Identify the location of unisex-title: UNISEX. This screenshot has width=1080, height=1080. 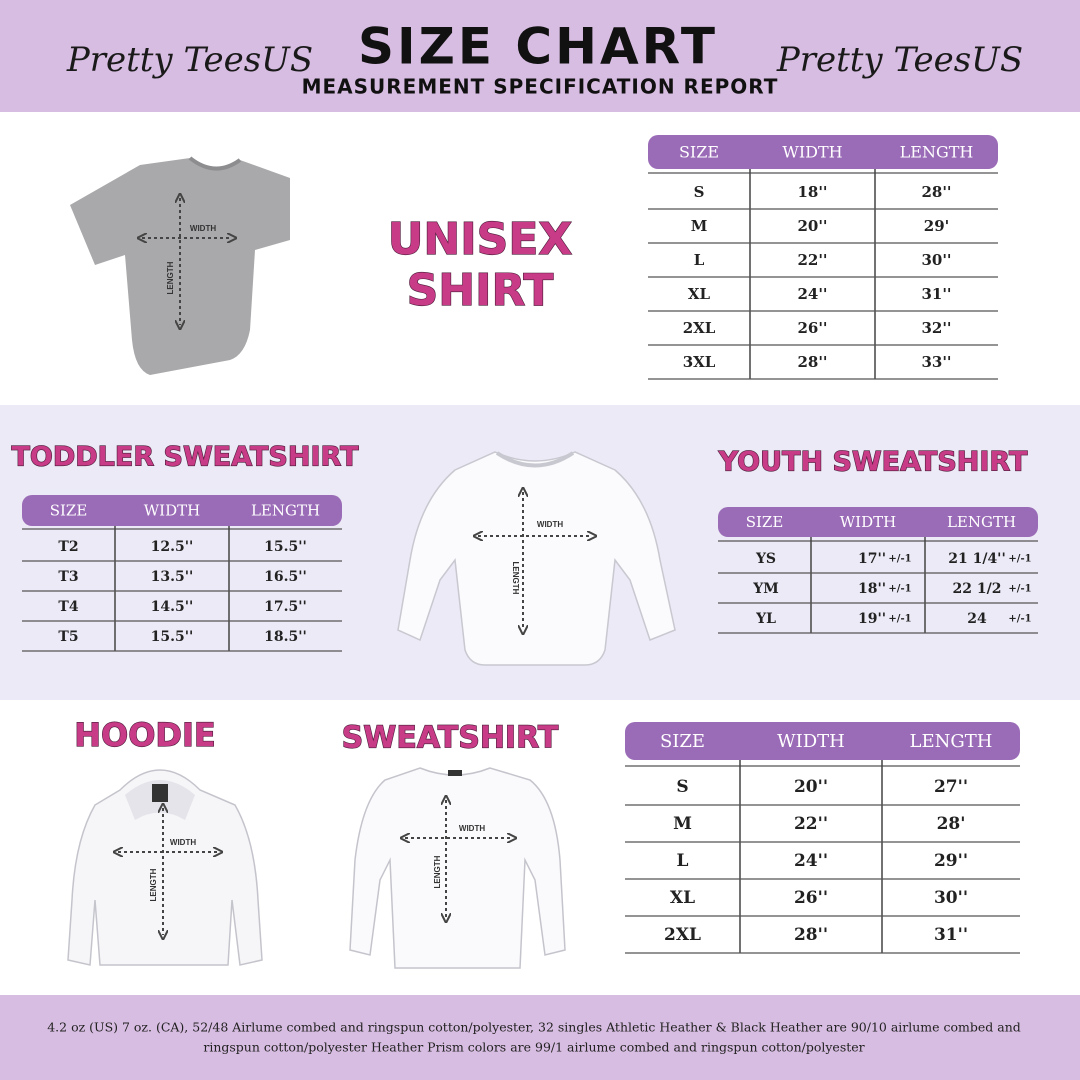
(480, 239).